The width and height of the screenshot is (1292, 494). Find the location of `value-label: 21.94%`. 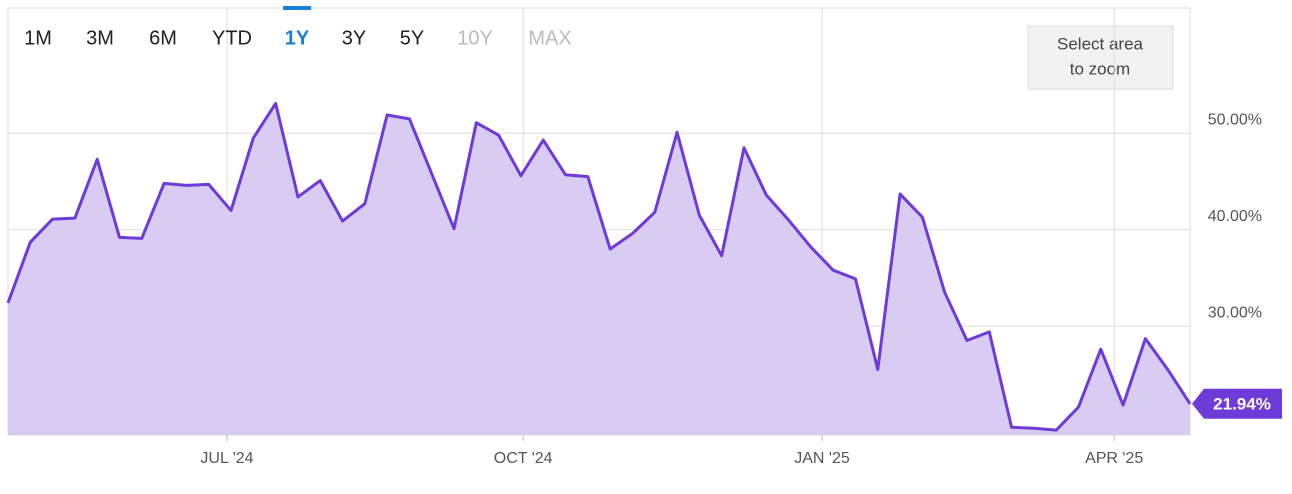

value-label: 21.94% is located at coordinates (1242, 403).